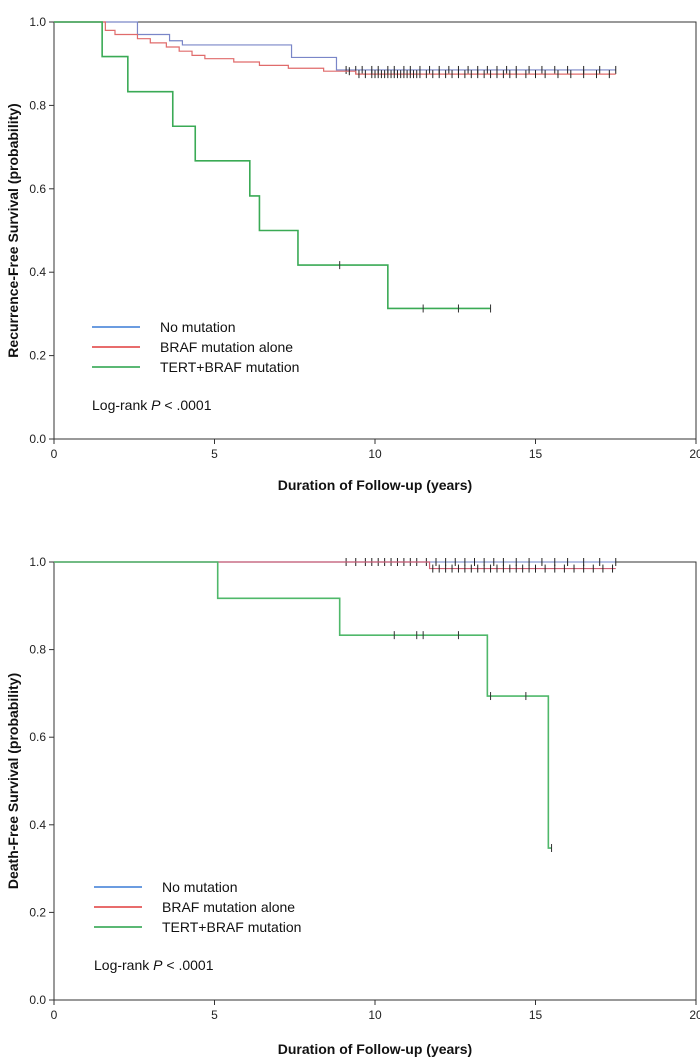 The height and width of the screenshot is (1061, 700). I want to click on y-axis-title: Death-Free Survival (probability), so click(13, 781).